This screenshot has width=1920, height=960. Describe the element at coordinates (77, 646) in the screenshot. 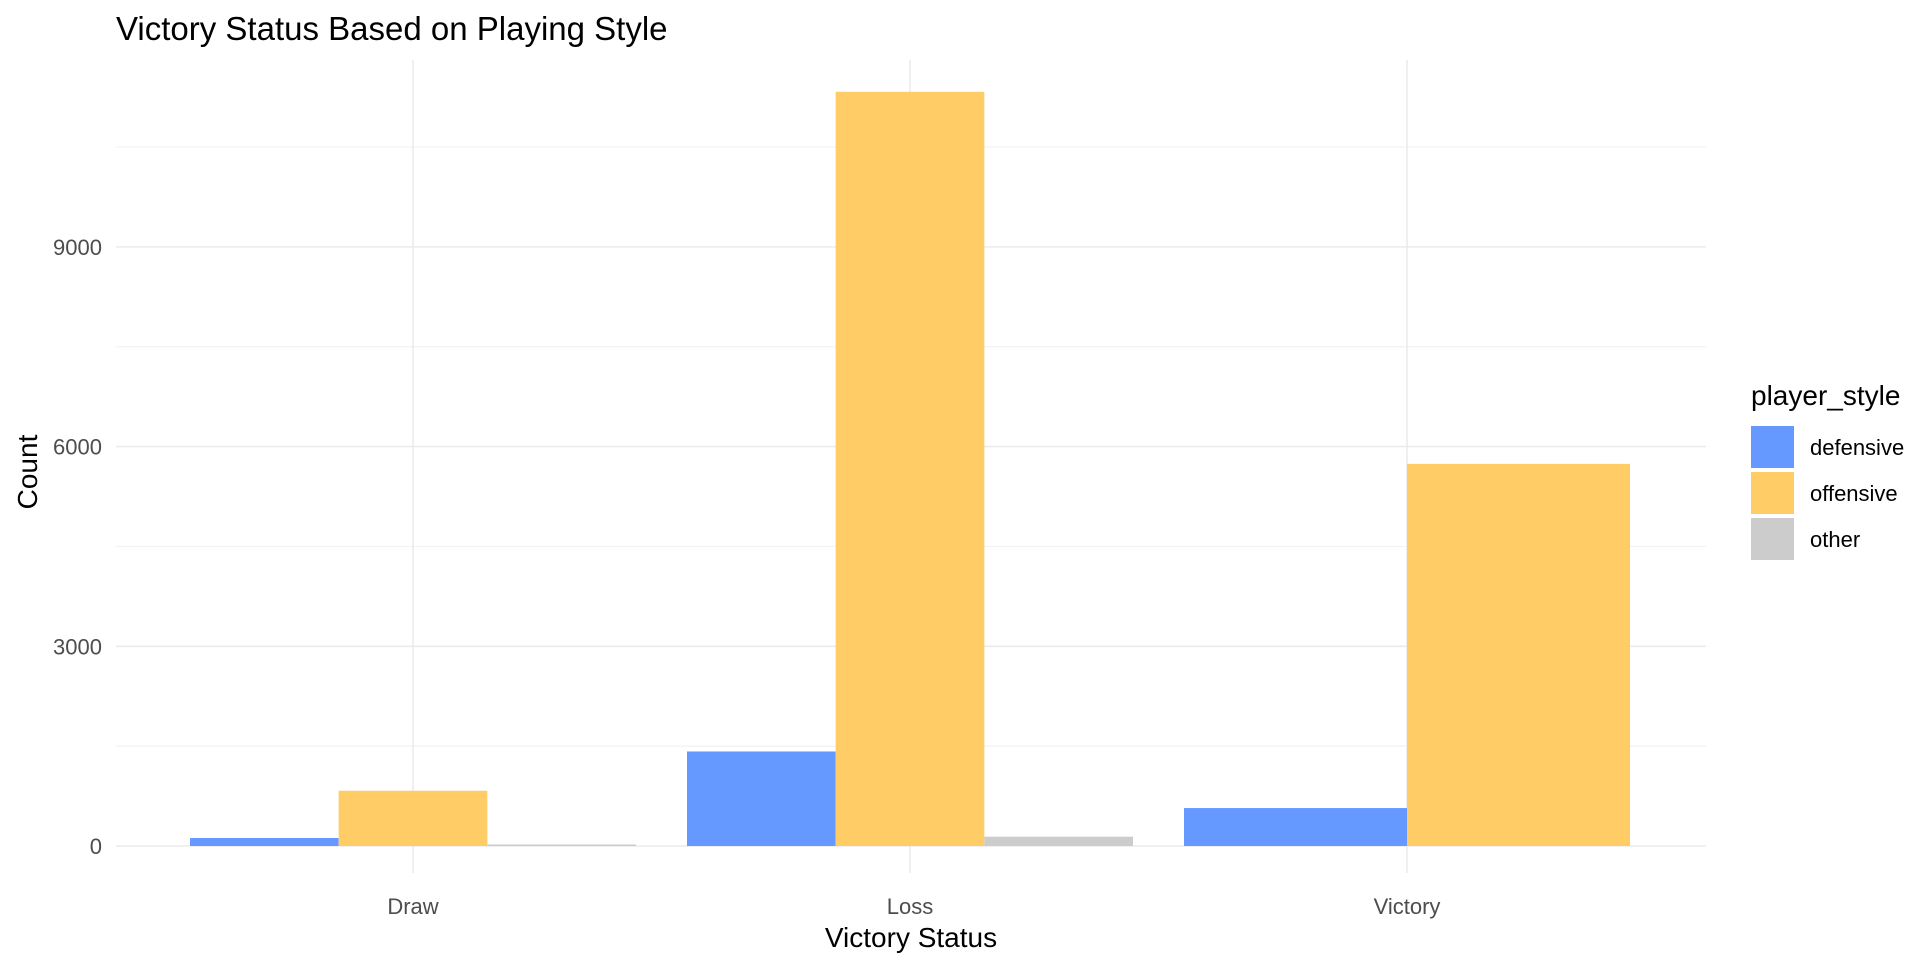

I see `y-tick-label: 3000` at that location.